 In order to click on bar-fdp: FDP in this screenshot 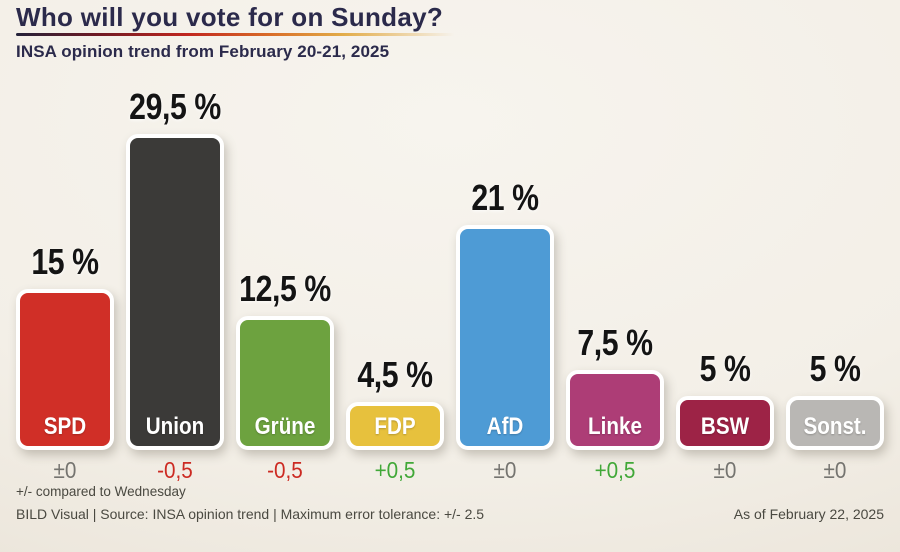, I will do `click(395, 426)`.